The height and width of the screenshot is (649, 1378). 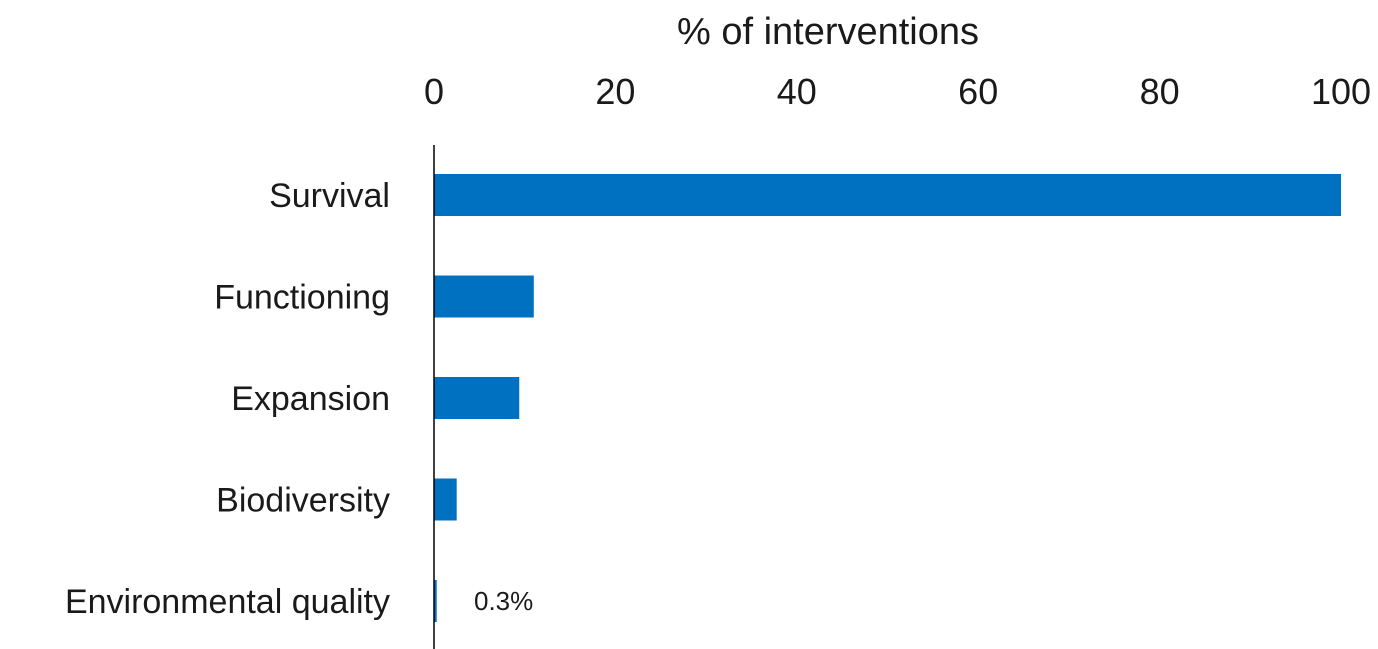 What do you see at coordinates (227, 602) in the screenshot?
I see `category-label: Environmental quality` at bounding box center [227, 602].